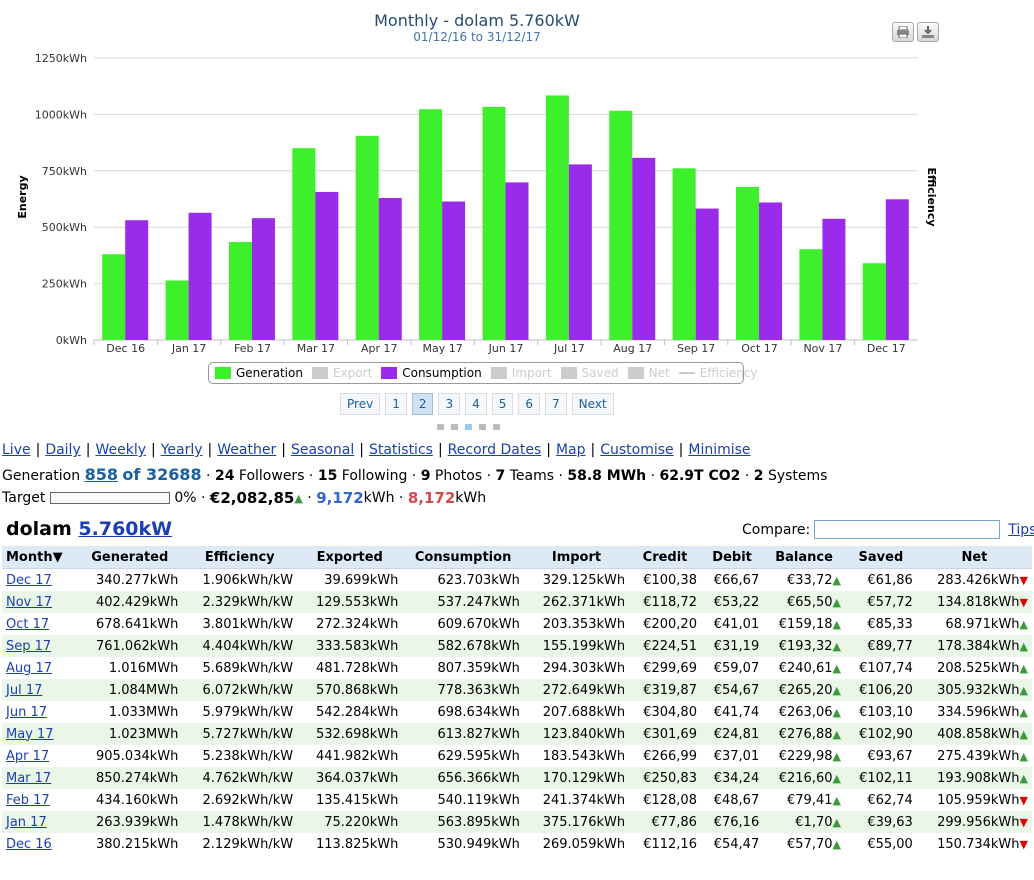 This screenshot has height=880, width=1034. I want to click on nav-customise: Customise, so click(637, 450).